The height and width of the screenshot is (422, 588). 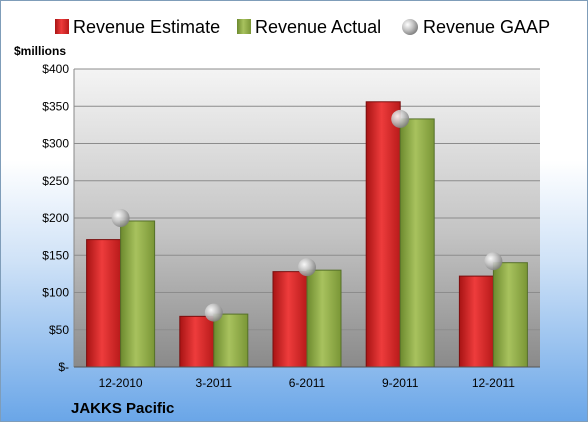 I want to click on y-axis-unit-label: $millions, so click(x=40, y=51).